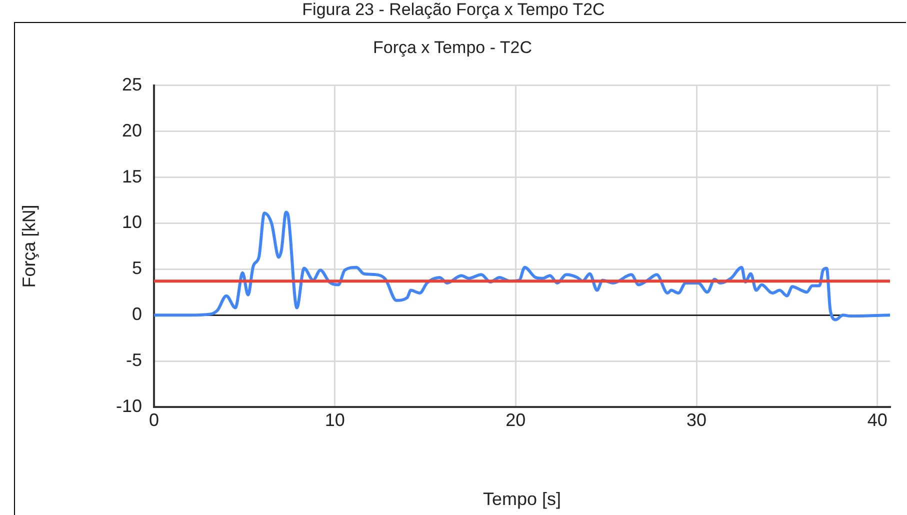 This screenshot has width=907, height=515. I want to click on text: Figura 23 - Relação Força x Tempo T2C, so click(453, 10).